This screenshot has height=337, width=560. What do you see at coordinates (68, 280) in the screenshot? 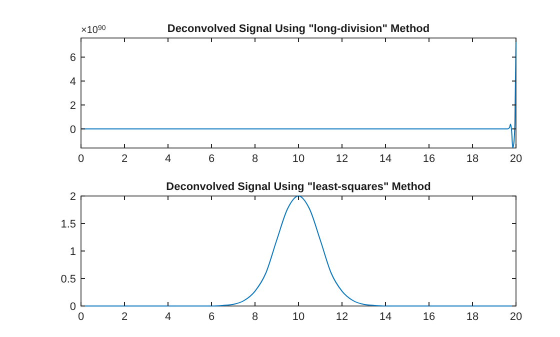
I see `y-tick-label: 0.5` at bounding box center [68, 280].